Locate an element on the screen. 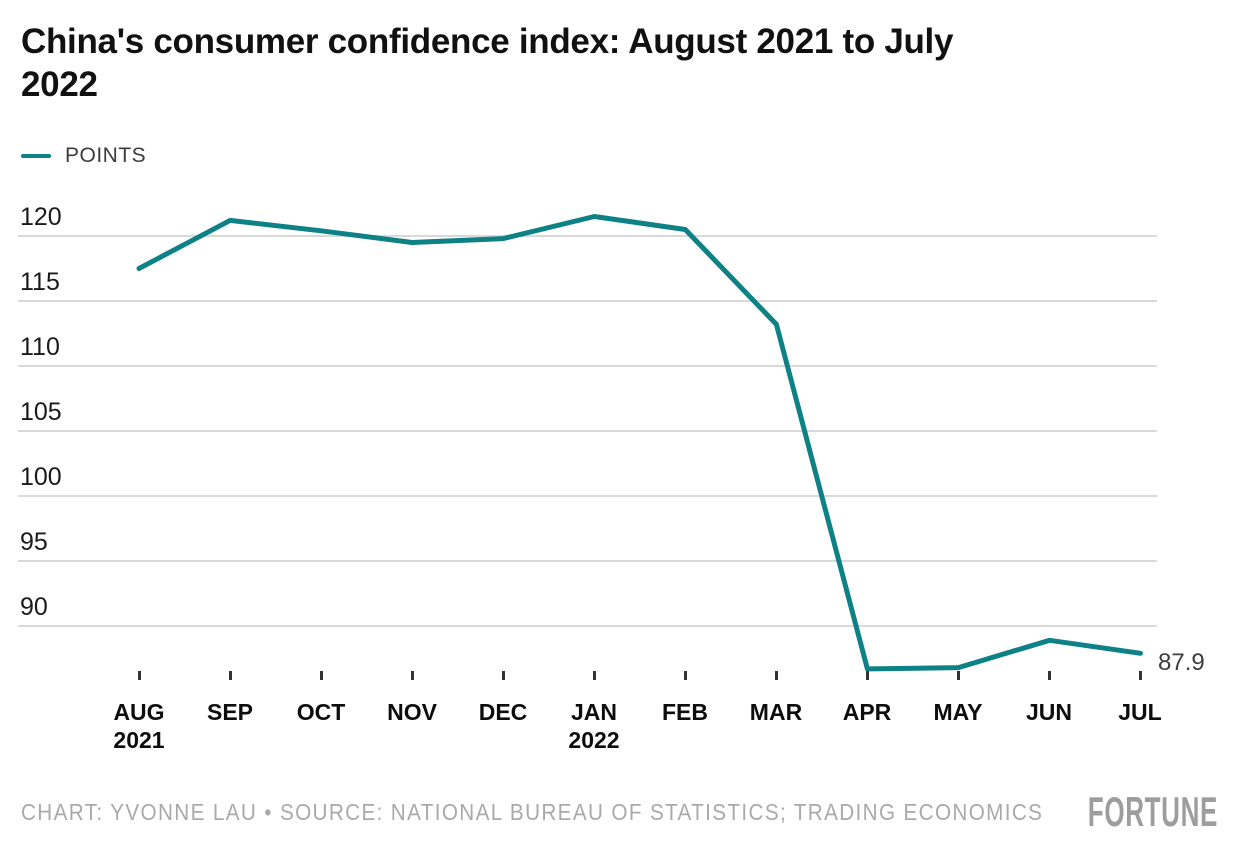  legend: POINTS is located at coordinates (83, 156).